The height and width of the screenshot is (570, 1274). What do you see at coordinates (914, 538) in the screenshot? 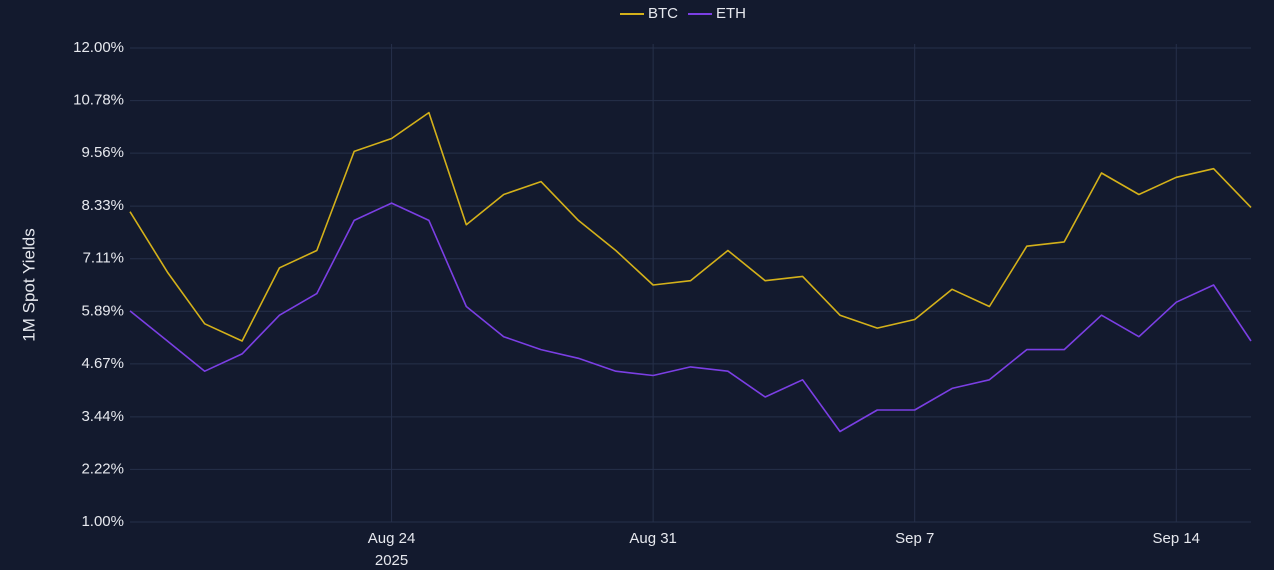
I see `x-tick-label: Sep 7` at bounding box center [914, 538].